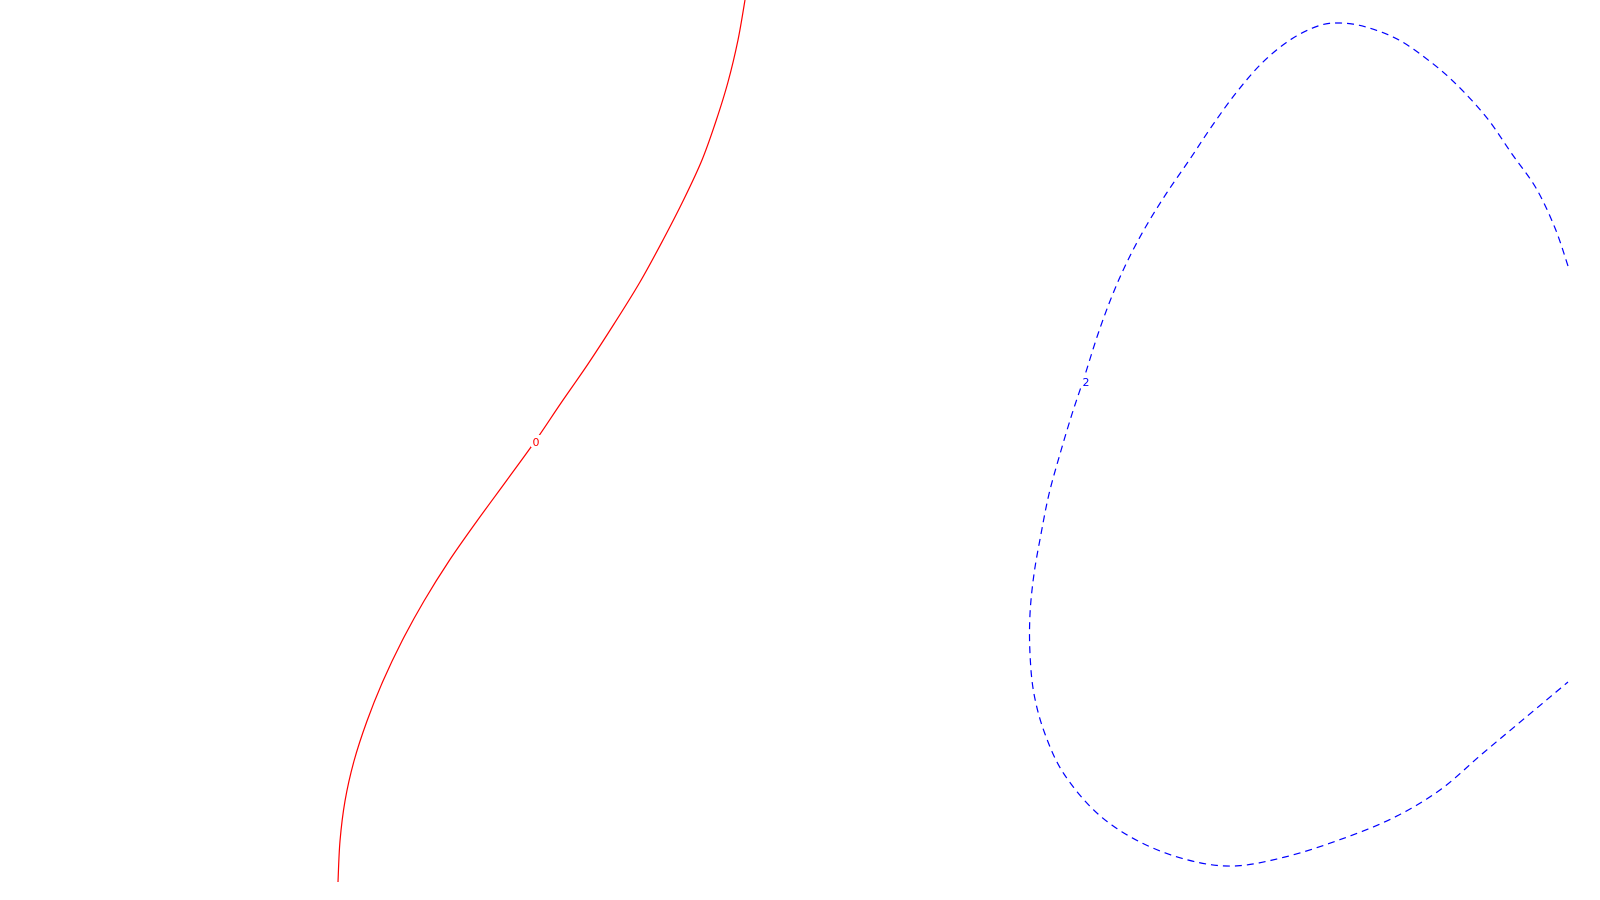 The image size is (1600, 900). I want to click on contour-label-0: 0, so click(536, 442).